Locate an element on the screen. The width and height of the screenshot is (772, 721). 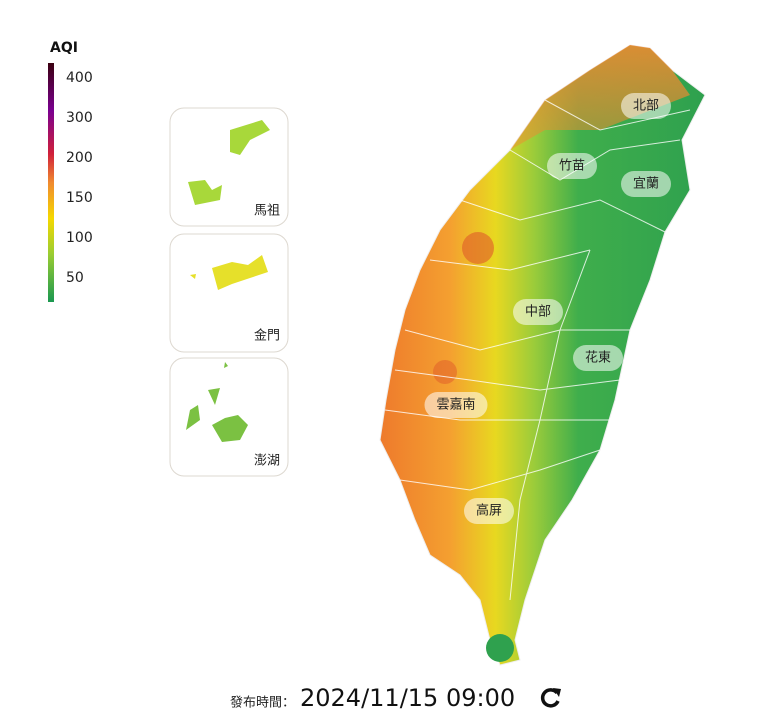
legend-tick: 150 is located at coordinates (79, 198).